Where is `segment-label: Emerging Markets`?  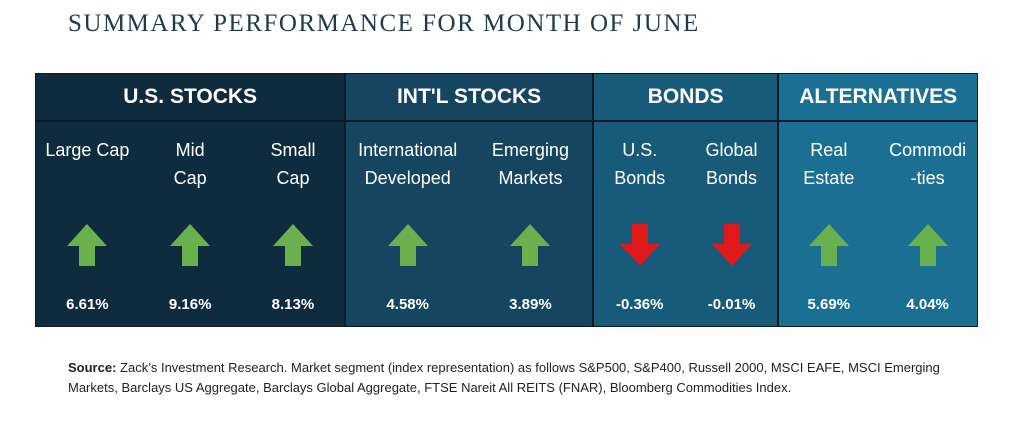
segment-label: Emerging Markets is located at coordinates (530, 164).